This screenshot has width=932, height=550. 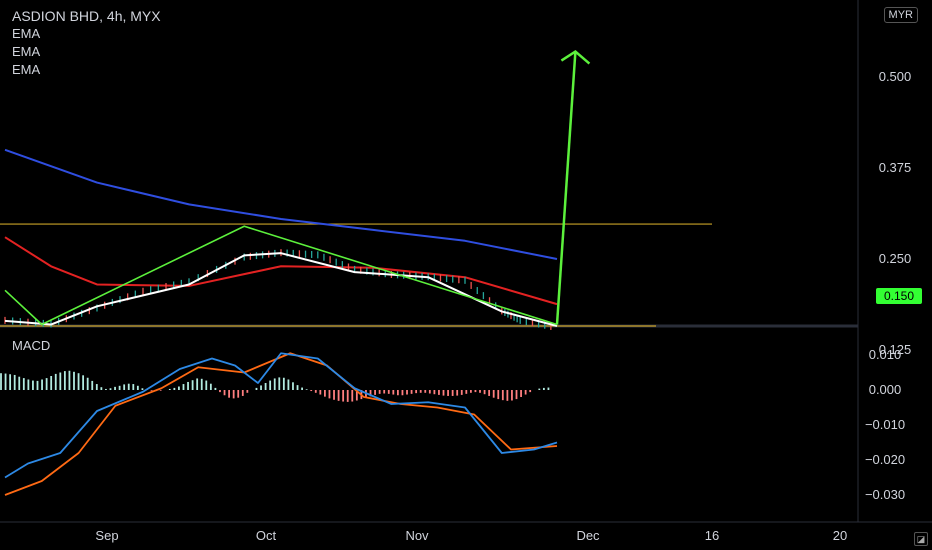 I want to click on macd-line, so click(x=281, y=415).